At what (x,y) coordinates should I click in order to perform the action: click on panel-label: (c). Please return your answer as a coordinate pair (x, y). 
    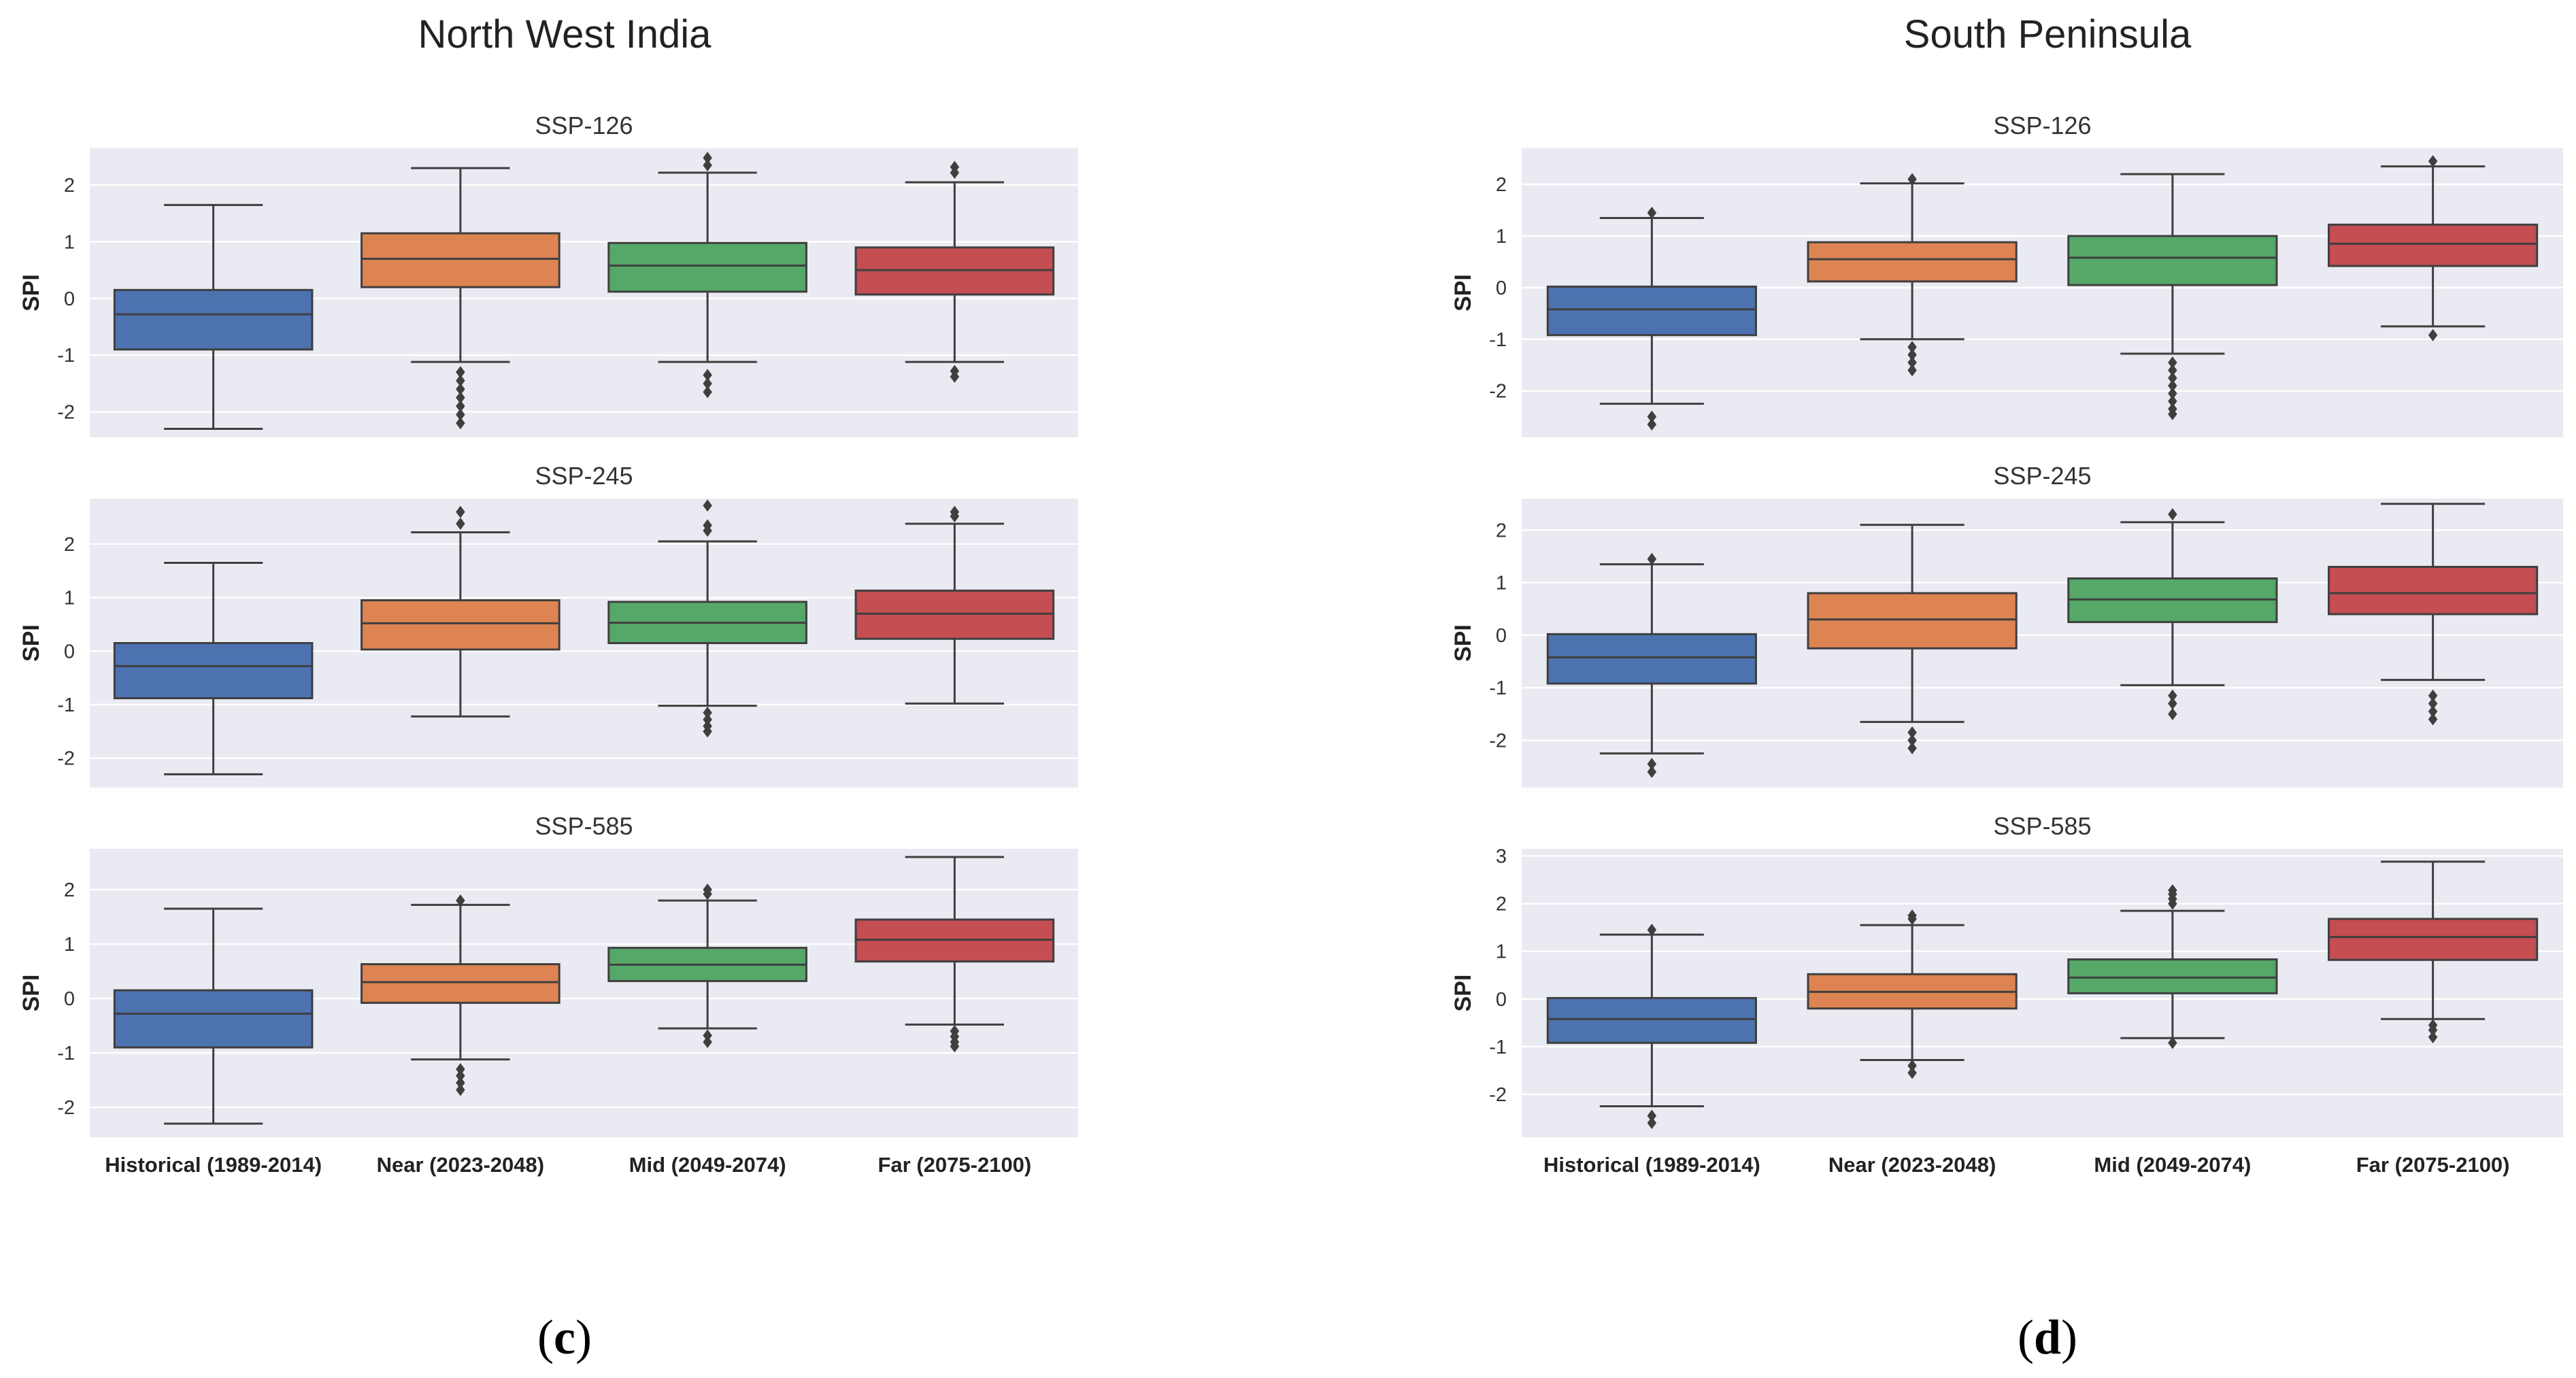
    Looking at the image, I should click on (564, 1337).